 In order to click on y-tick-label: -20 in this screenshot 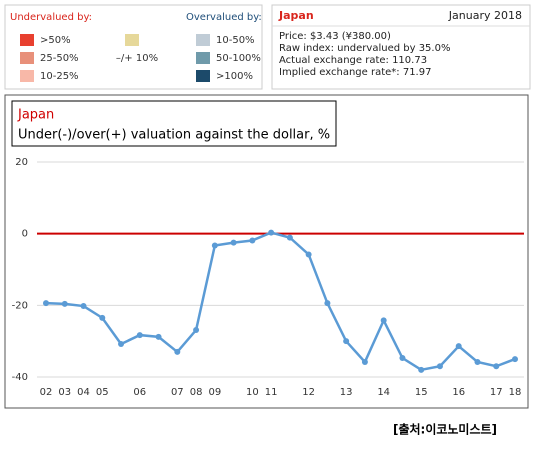, I will do `click(20, 305)`.